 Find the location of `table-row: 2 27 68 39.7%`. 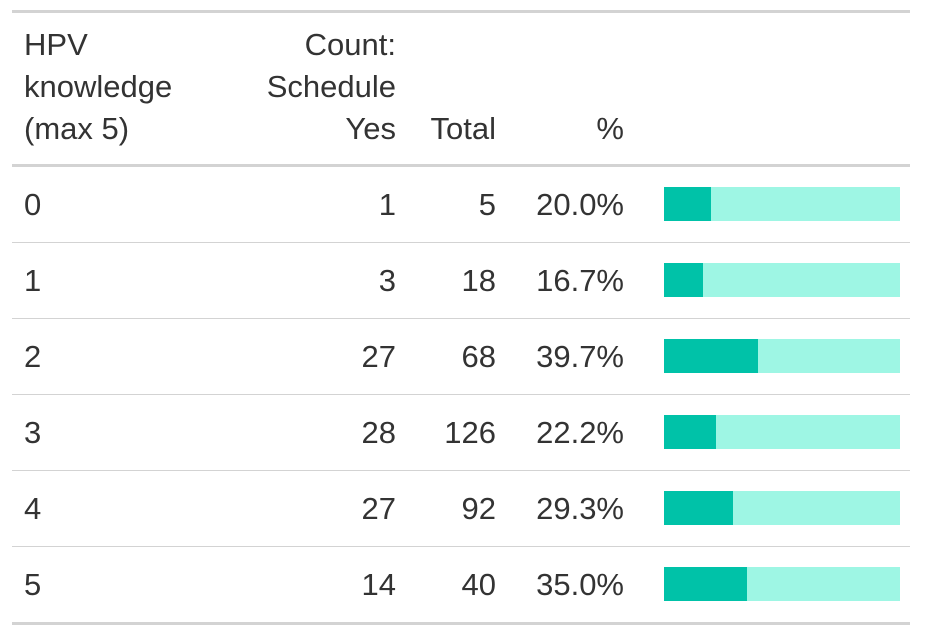

table-row: 2 27 68 39.7% is located at coordinates (461, 357).